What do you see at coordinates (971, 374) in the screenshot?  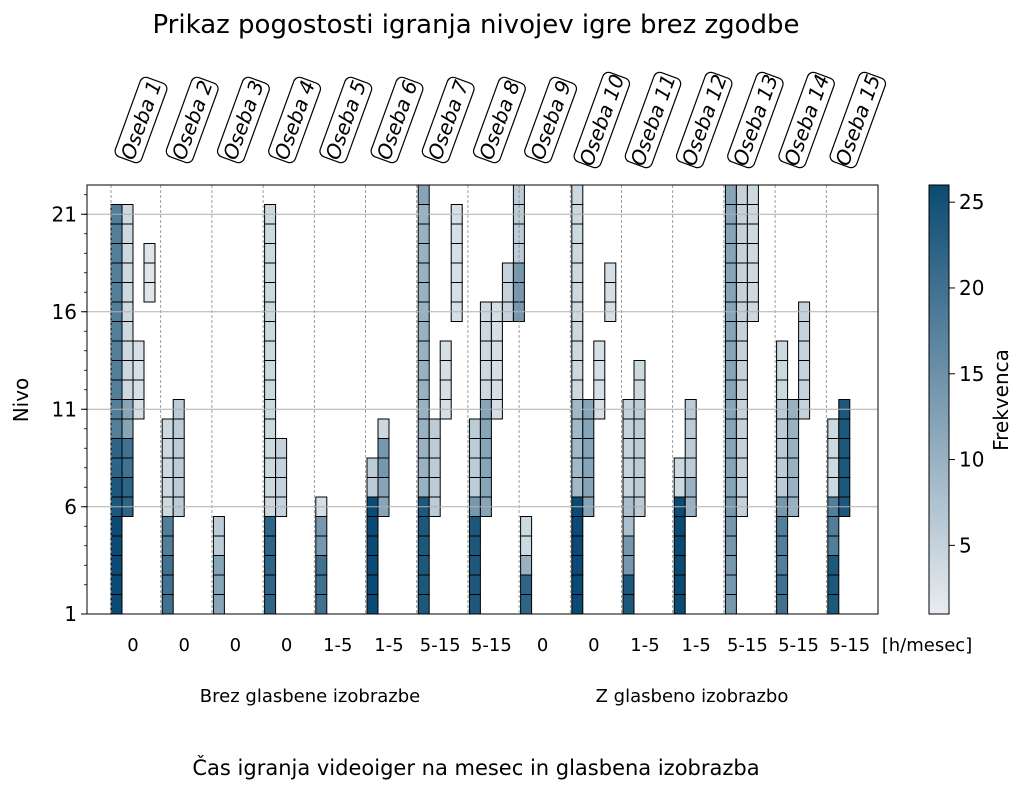 I see `colorbar-tick-label: 15` at bounding box center [971, 374].